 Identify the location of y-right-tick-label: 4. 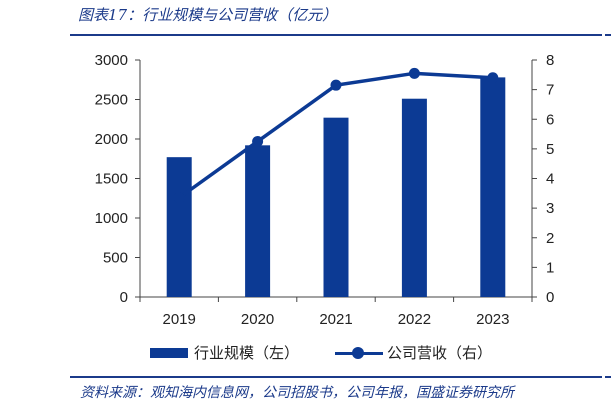
(550, 179).